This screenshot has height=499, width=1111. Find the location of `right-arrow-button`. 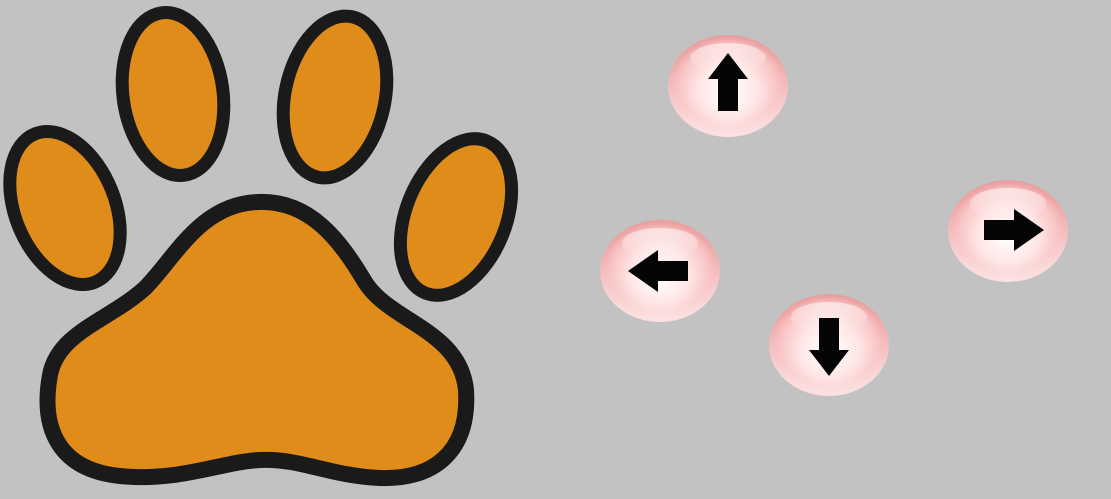

right-arrow-button is located at coordinates (1008, 231).